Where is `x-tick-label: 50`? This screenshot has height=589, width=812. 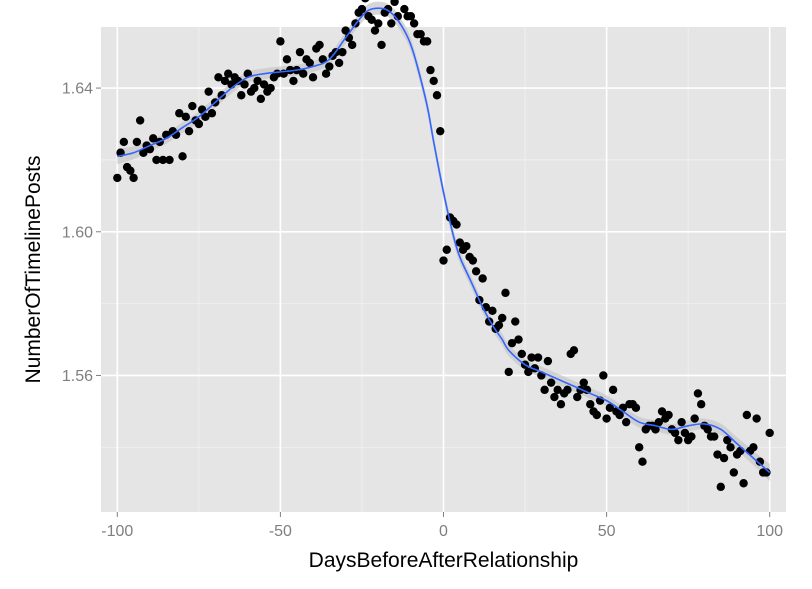
x-tick-label: 50 is located at coordinates (607, 531).